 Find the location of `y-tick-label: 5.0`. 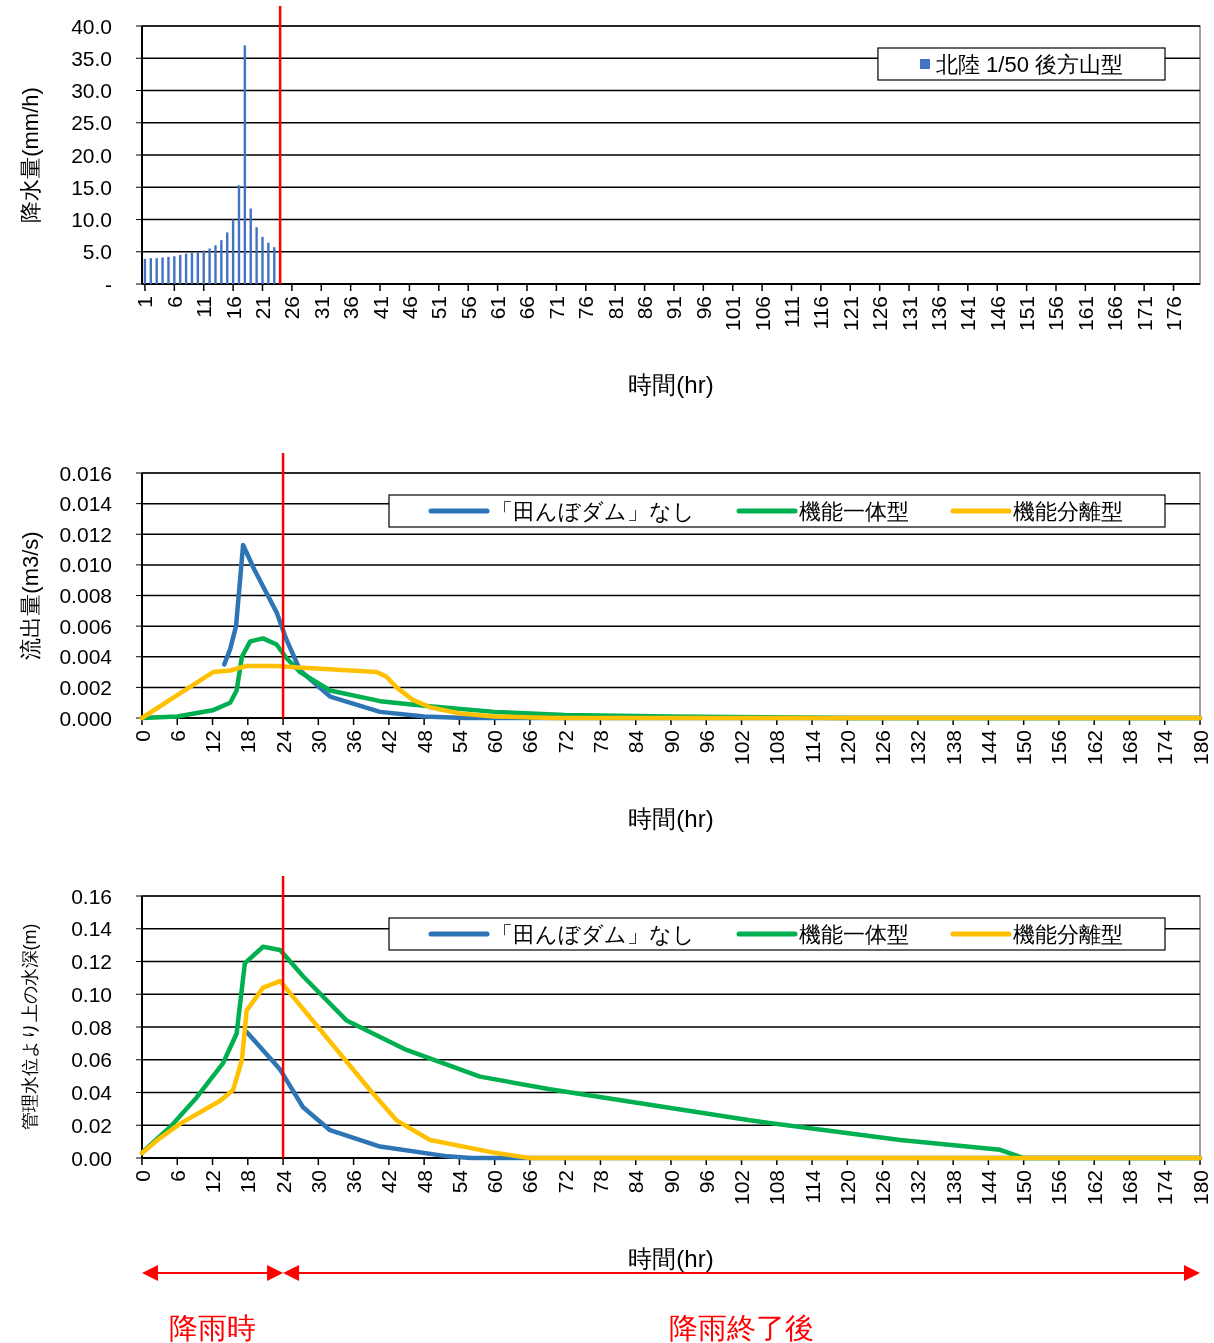

y-tick-label: 5.0 is located at coordinates (97, 252).